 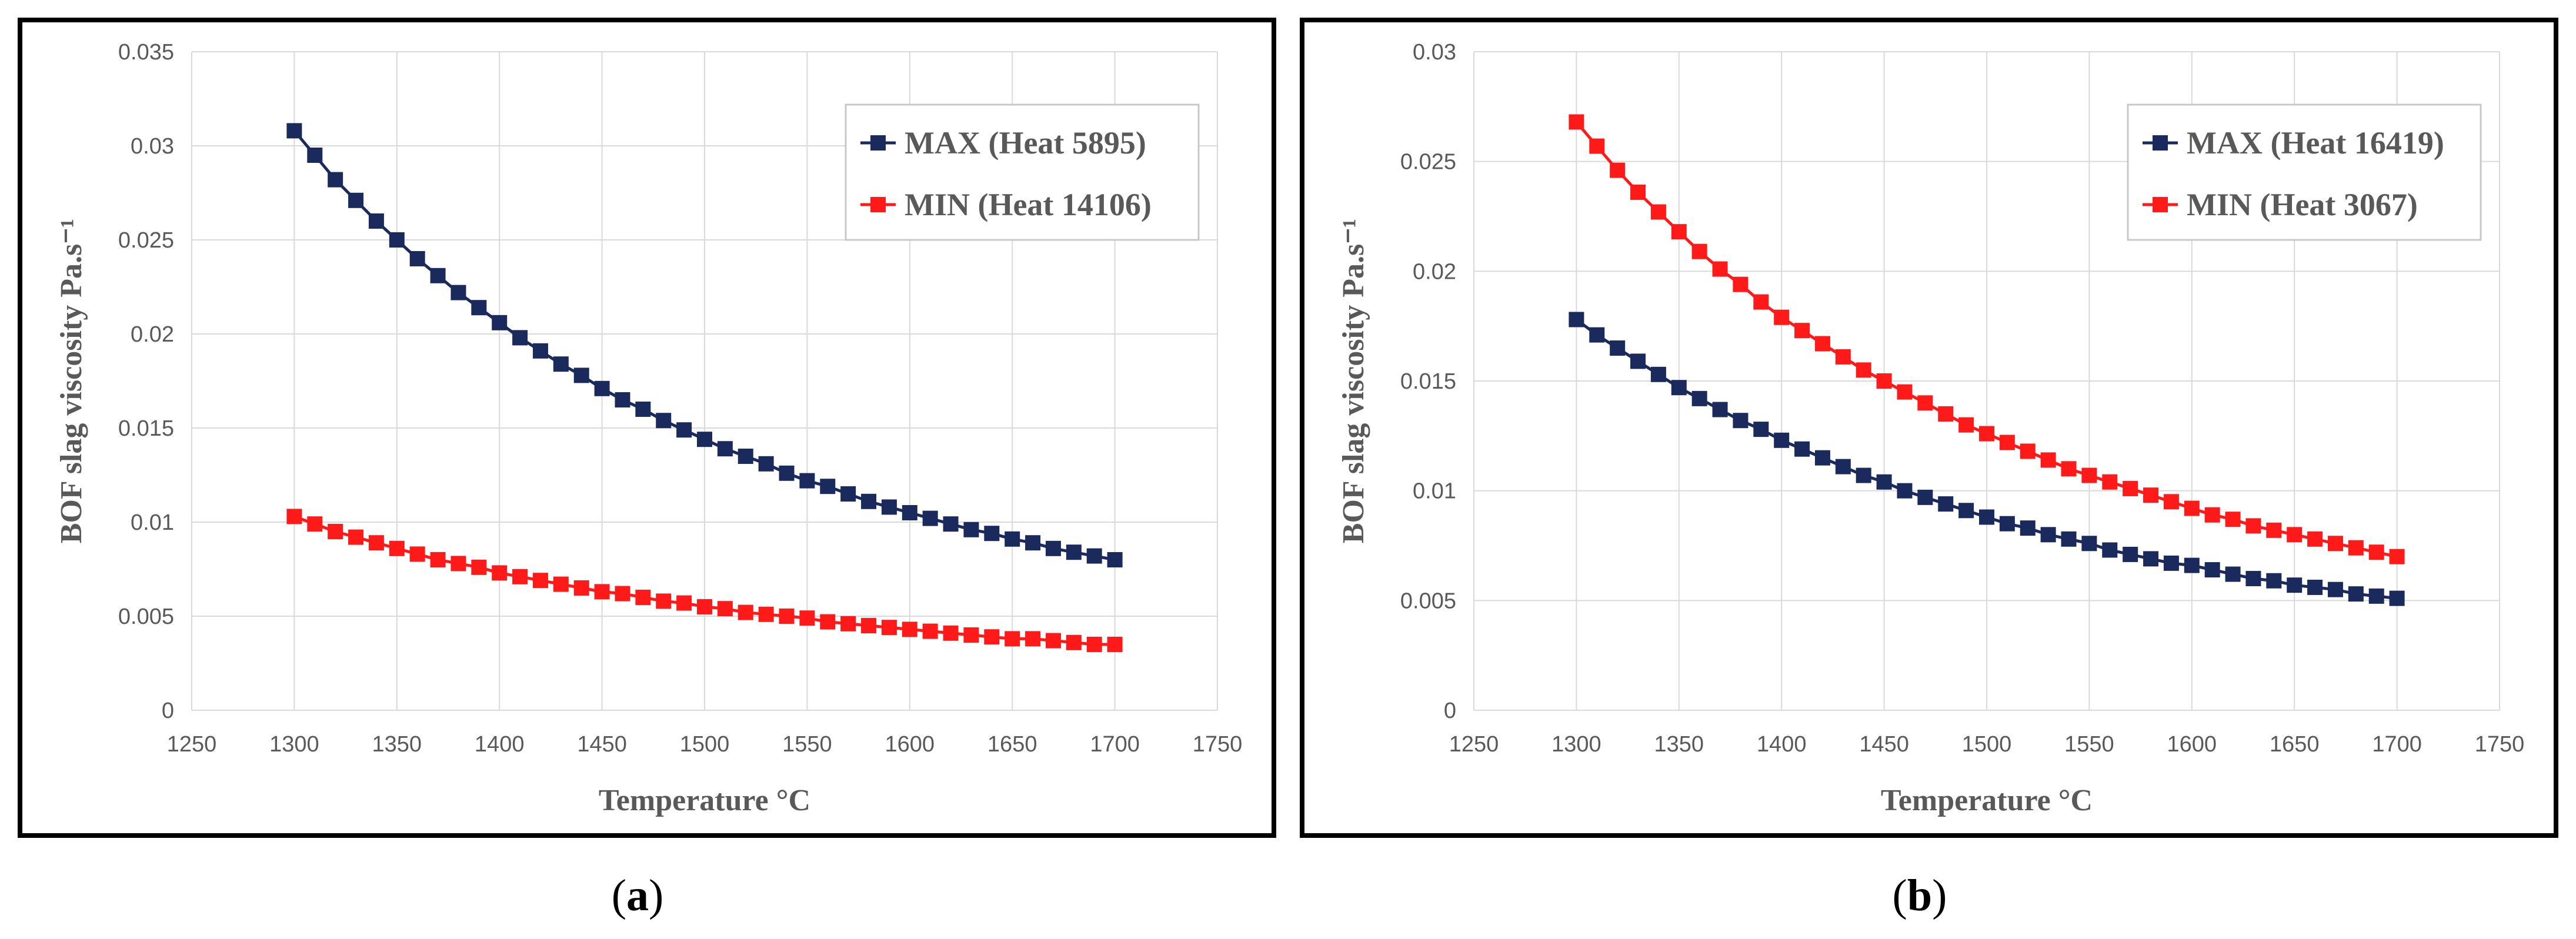 What do you see at coordinates (1450, 711) in the screenshot?
I see `y-tick-label: 0` at bounding box center [1450, 711].